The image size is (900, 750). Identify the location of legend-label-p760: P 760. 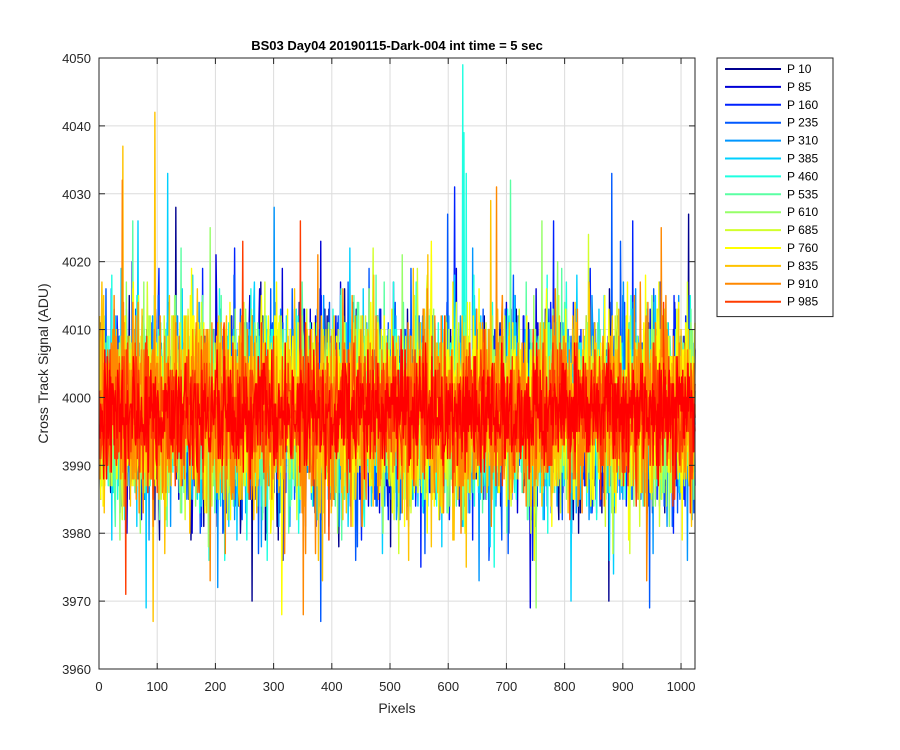
(802, 248).